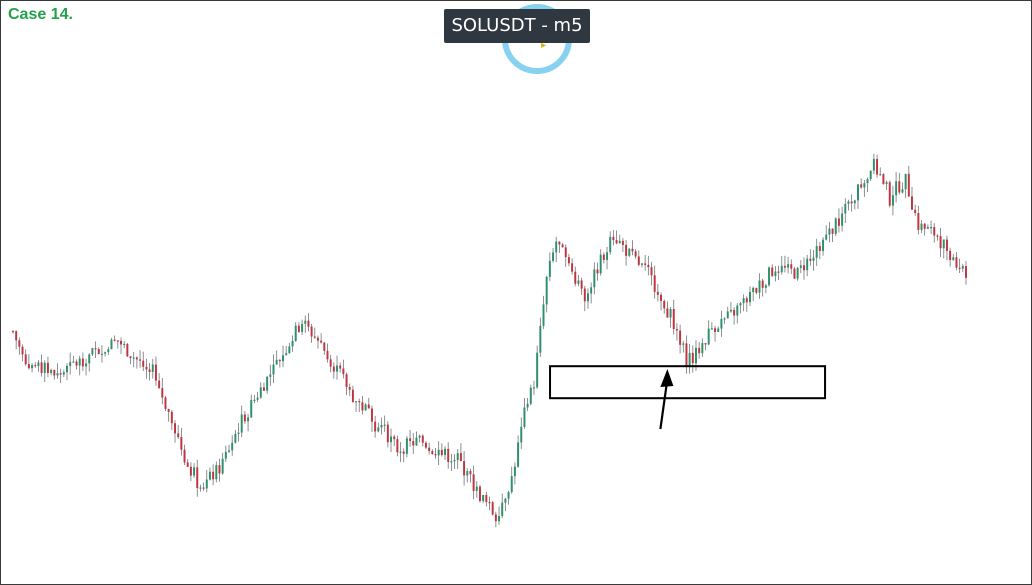 This screenshot has height=585, width=1032. I want to click on annotations-group, so click(688, 397).